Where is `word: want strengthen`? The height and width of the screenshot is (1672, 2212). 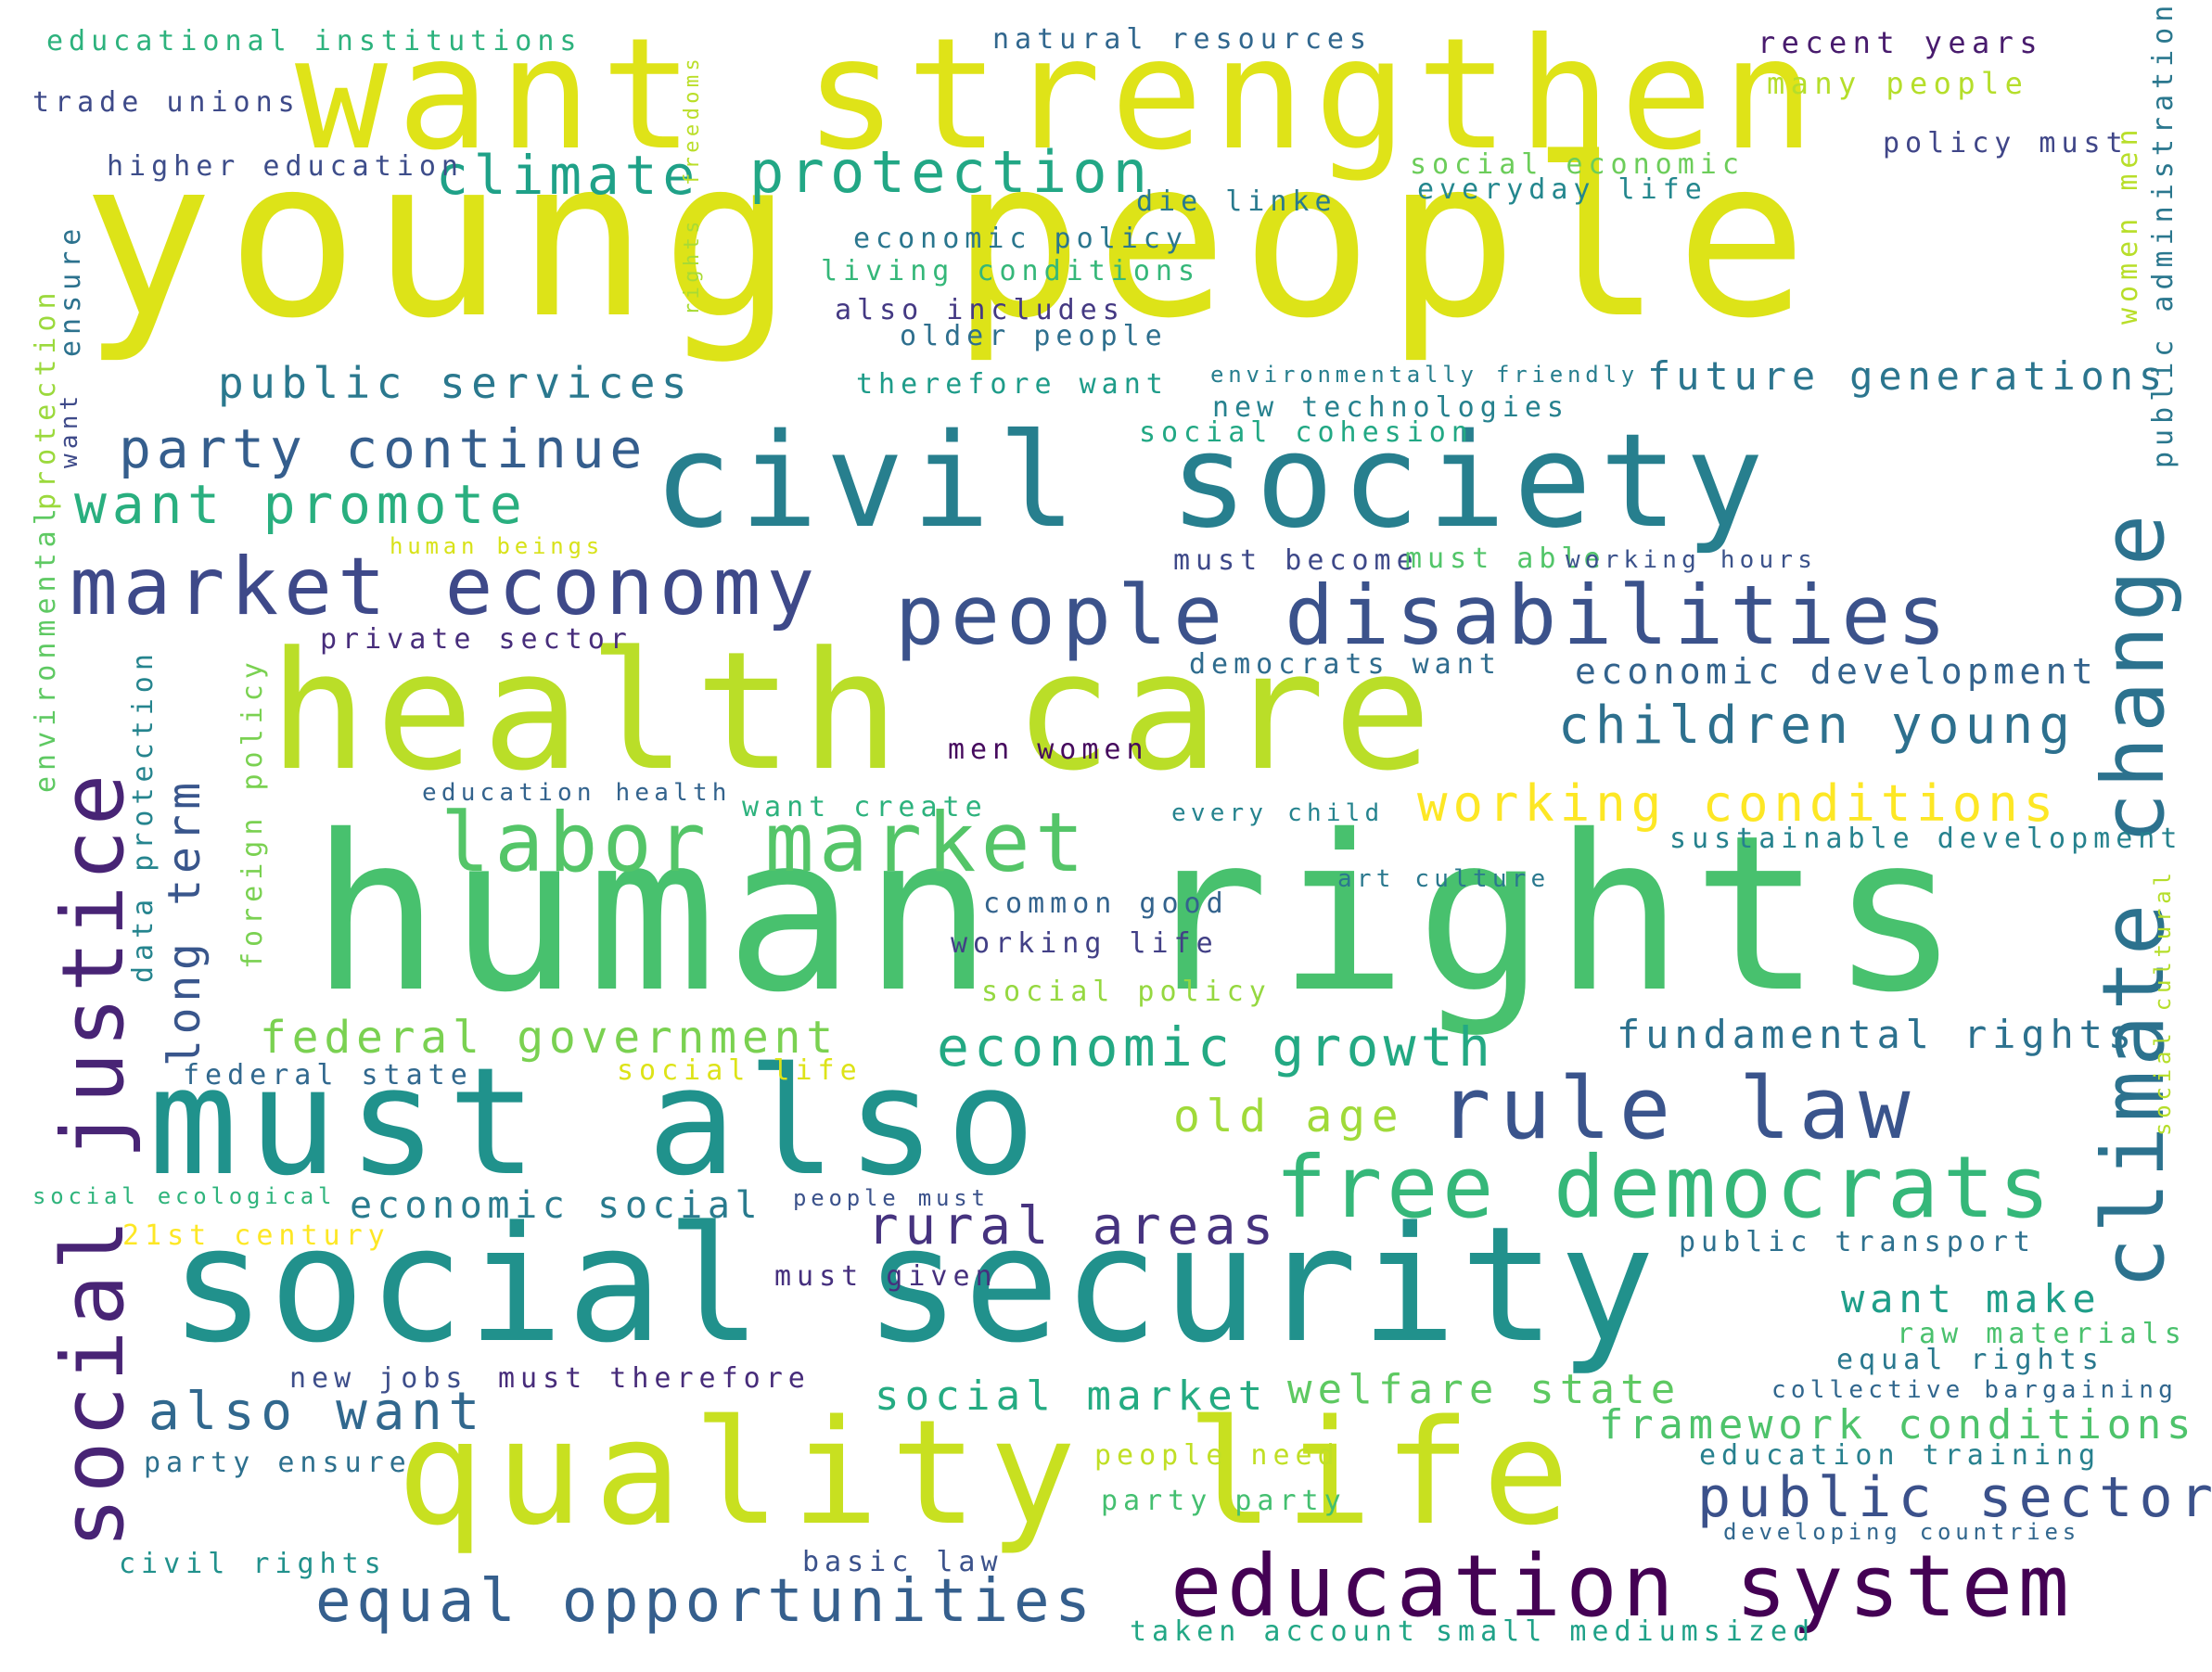 word: want strengthen is located at coordinates (1059, 95).